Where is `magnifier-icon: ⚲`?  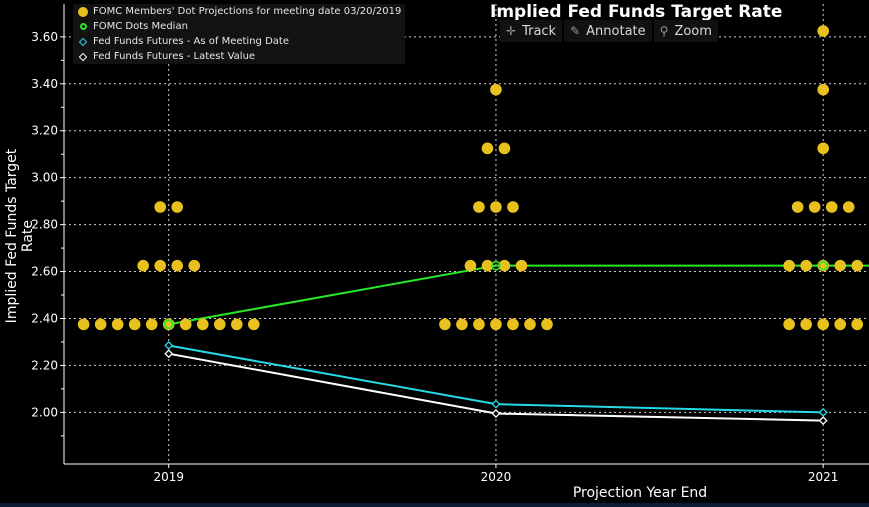
magnifier-icon: ⚲ is located at coordinates (664, 31).